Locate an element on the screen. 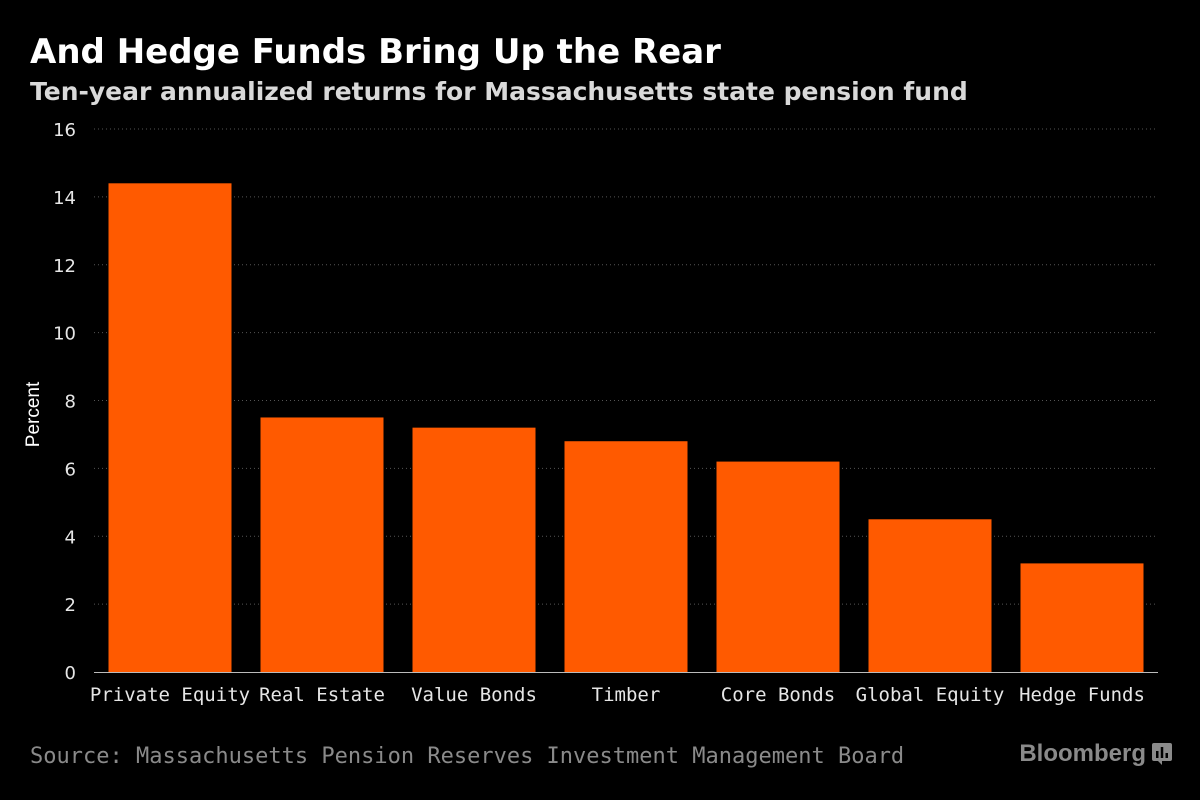 The image size is (1200, 800). y-tick-label: 8 is located at coordinates (70, 402).